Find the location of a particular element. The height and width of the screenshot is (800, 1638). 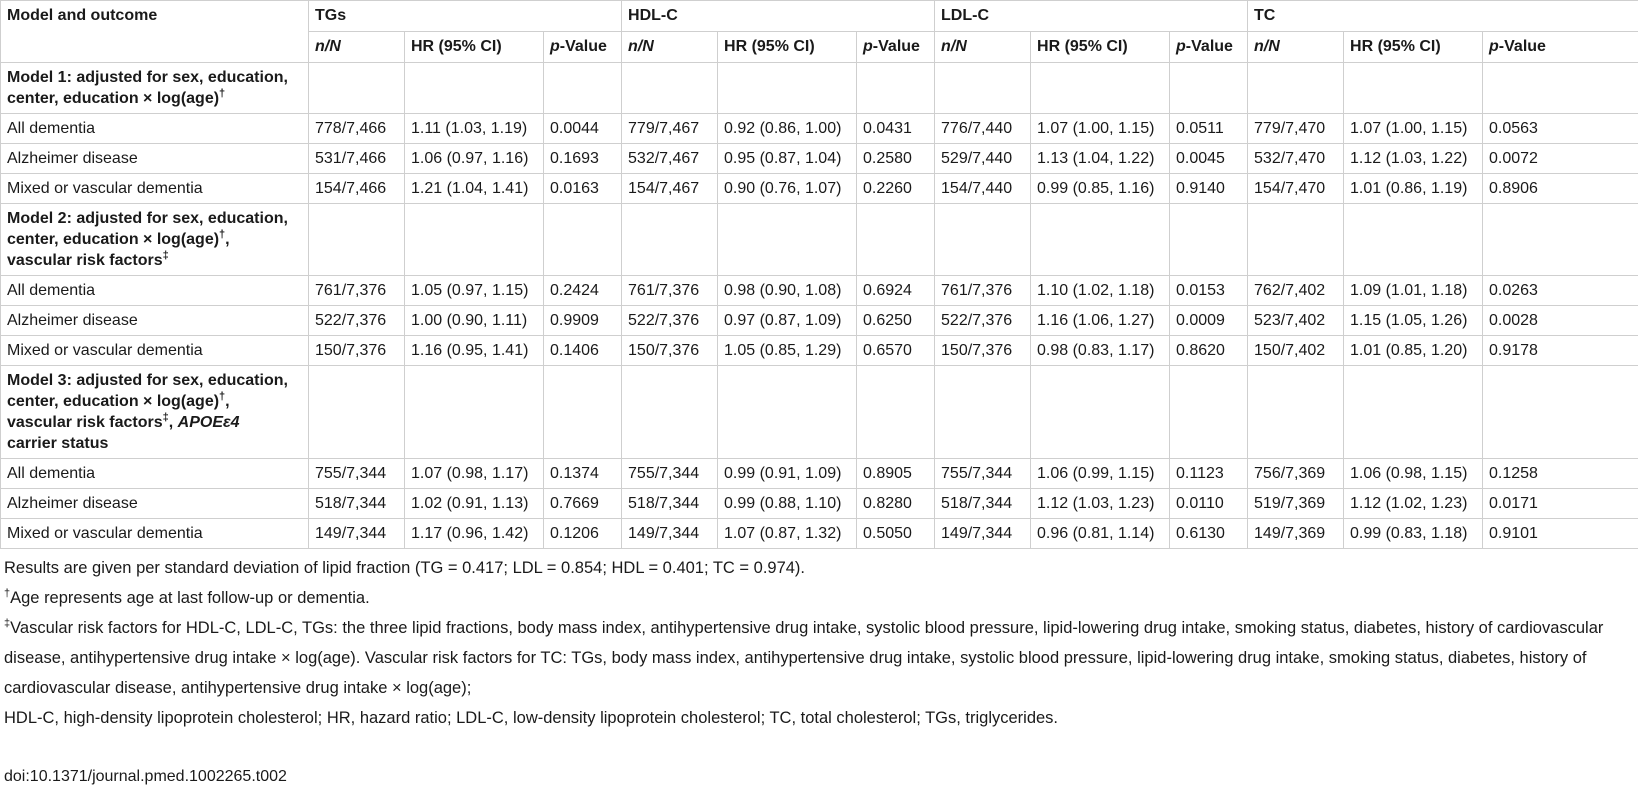

model-label-text: vascular risk factors is located at coordinates (85, 260).